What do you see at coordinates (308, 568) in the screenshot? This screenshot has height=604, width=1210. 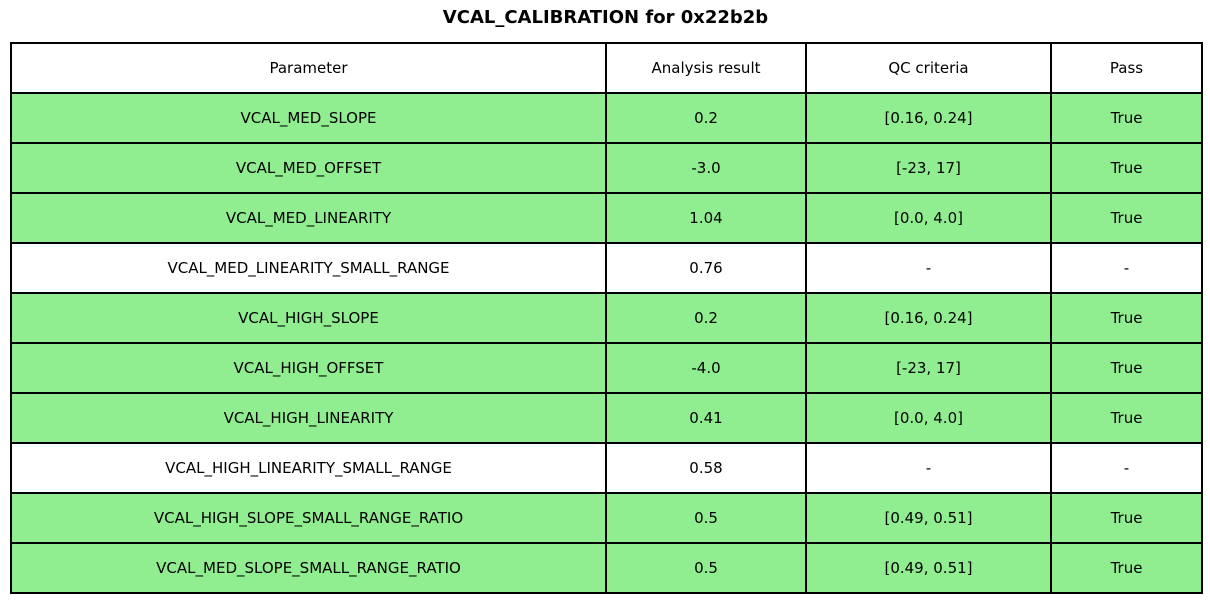 I see `parameter-cell: VCAL_MED_SLOPE_SMALL_RANGE_RATIO` at bounding box center [308, 568].